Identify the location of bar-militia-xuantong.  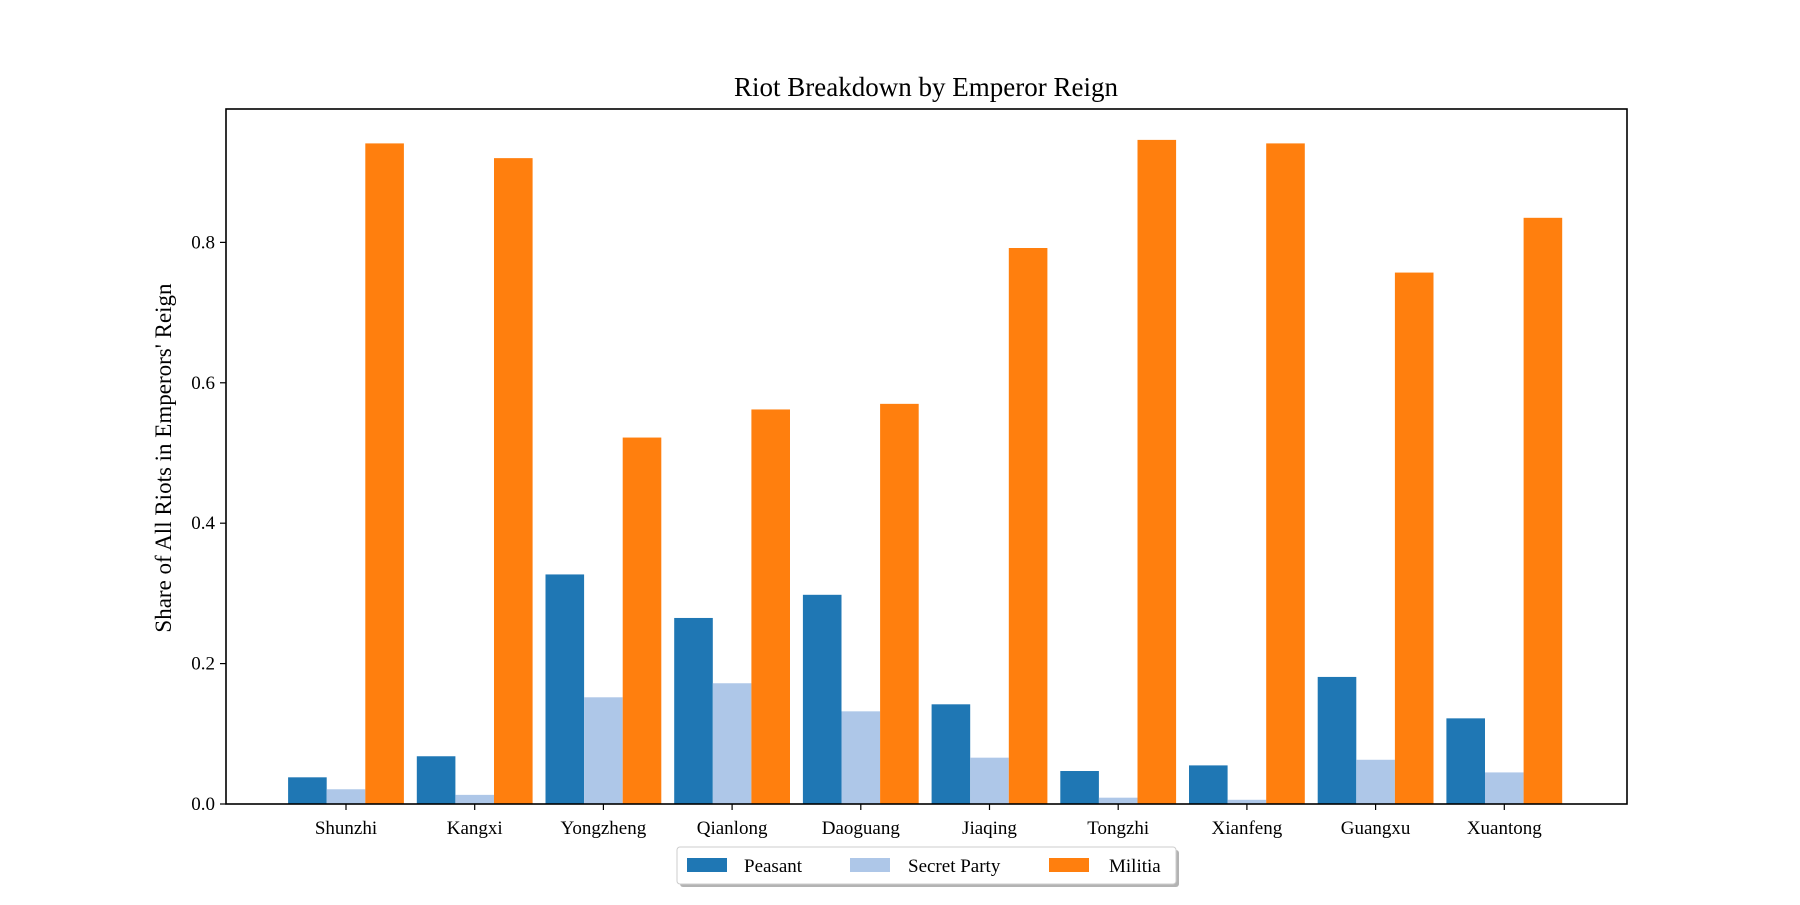
(1543, 510).